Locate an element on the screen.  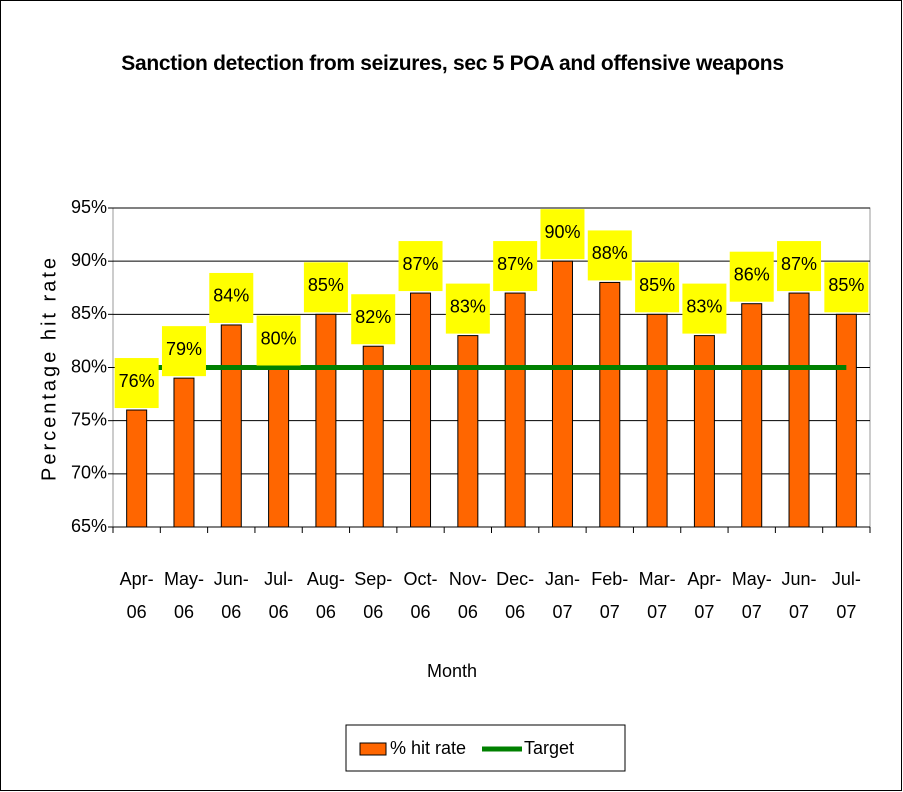
x-tick-label: Apr-06 is located at coordinates (137, 595).